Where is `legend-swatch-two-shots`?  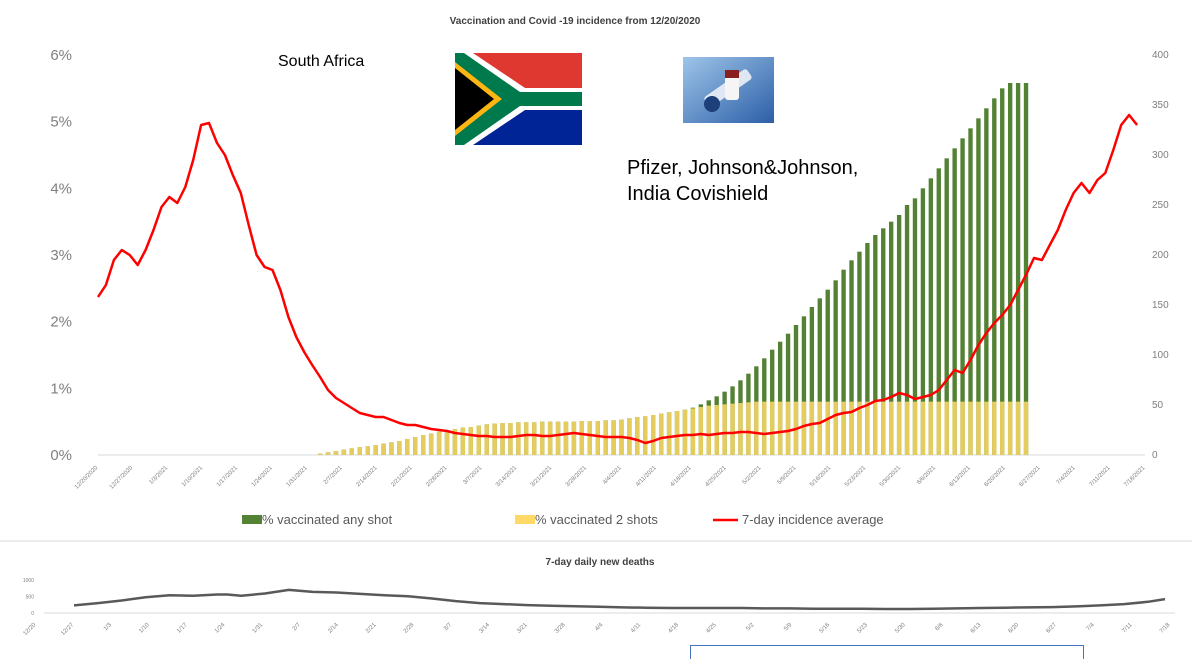
legend-swatch-two-shots is located at coordinates (525, 519).